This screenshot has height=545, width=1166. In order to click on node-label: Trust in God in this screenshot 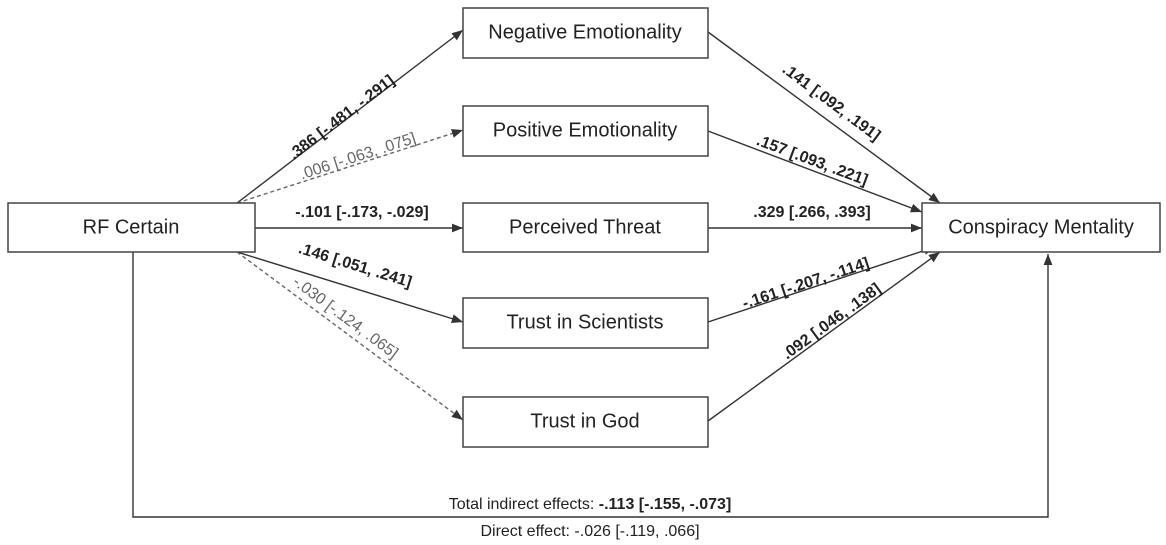, I will do `click(584, 421)`.